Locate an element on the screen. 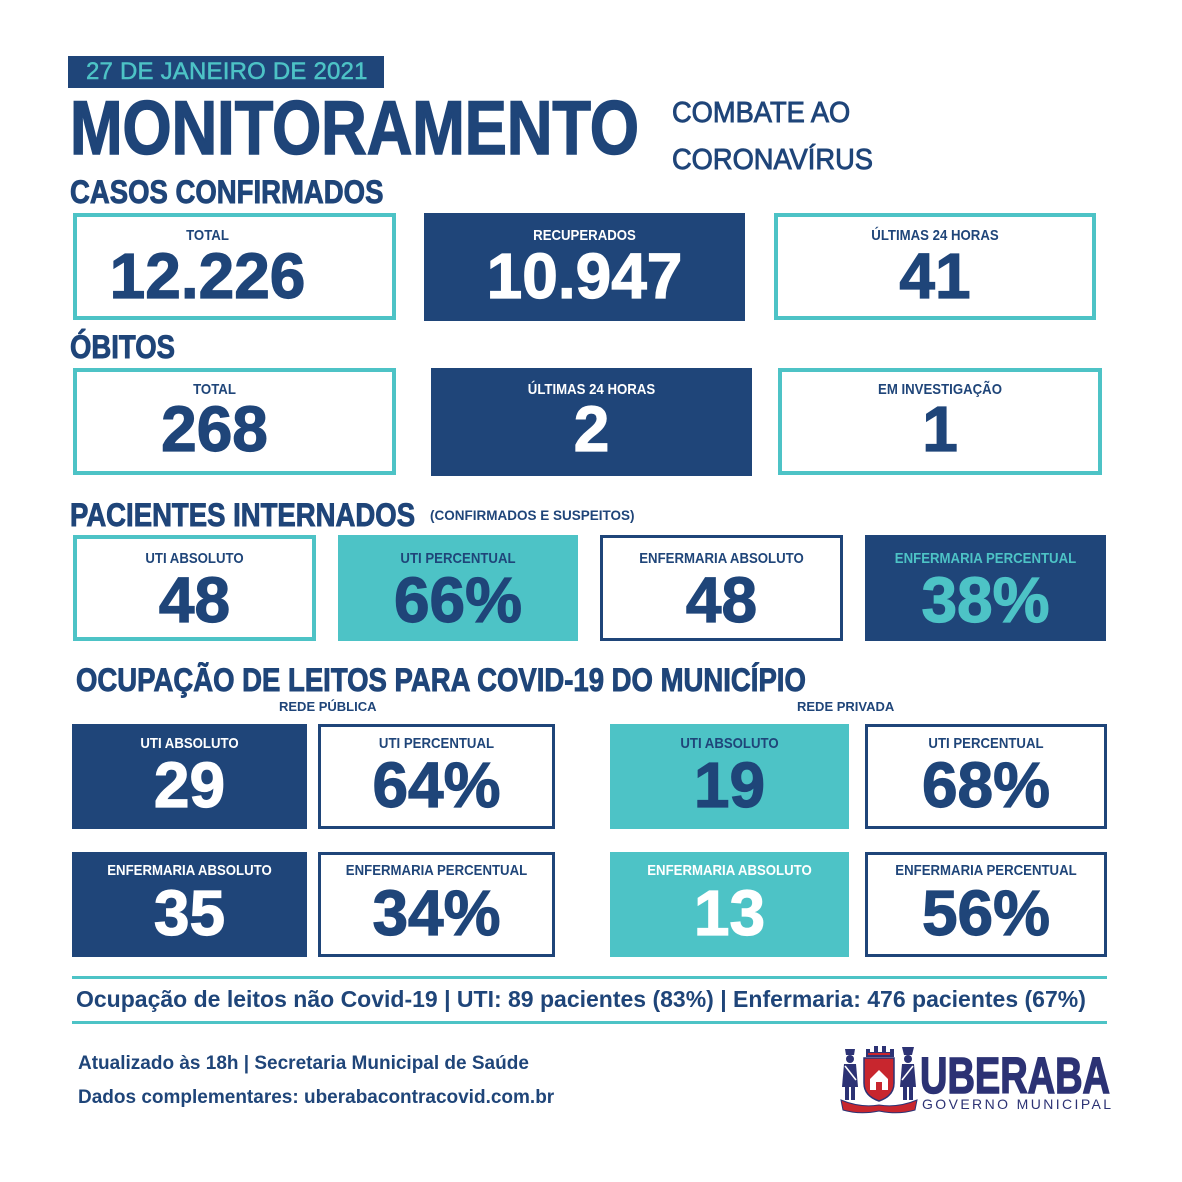 The width and height of the screenshot is (1182, 1182). logo-tagline: GOVERNO MUNICIPAL is located at coordinates (1018, 1104).